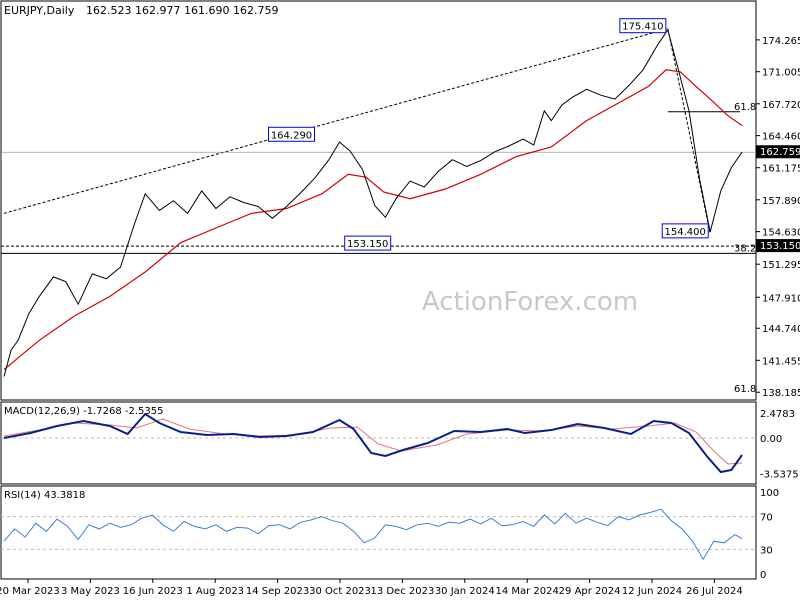 This screenshot has width=800, height=604. I want to click on price-y-tick-label: 167.720, so click(781, 105).